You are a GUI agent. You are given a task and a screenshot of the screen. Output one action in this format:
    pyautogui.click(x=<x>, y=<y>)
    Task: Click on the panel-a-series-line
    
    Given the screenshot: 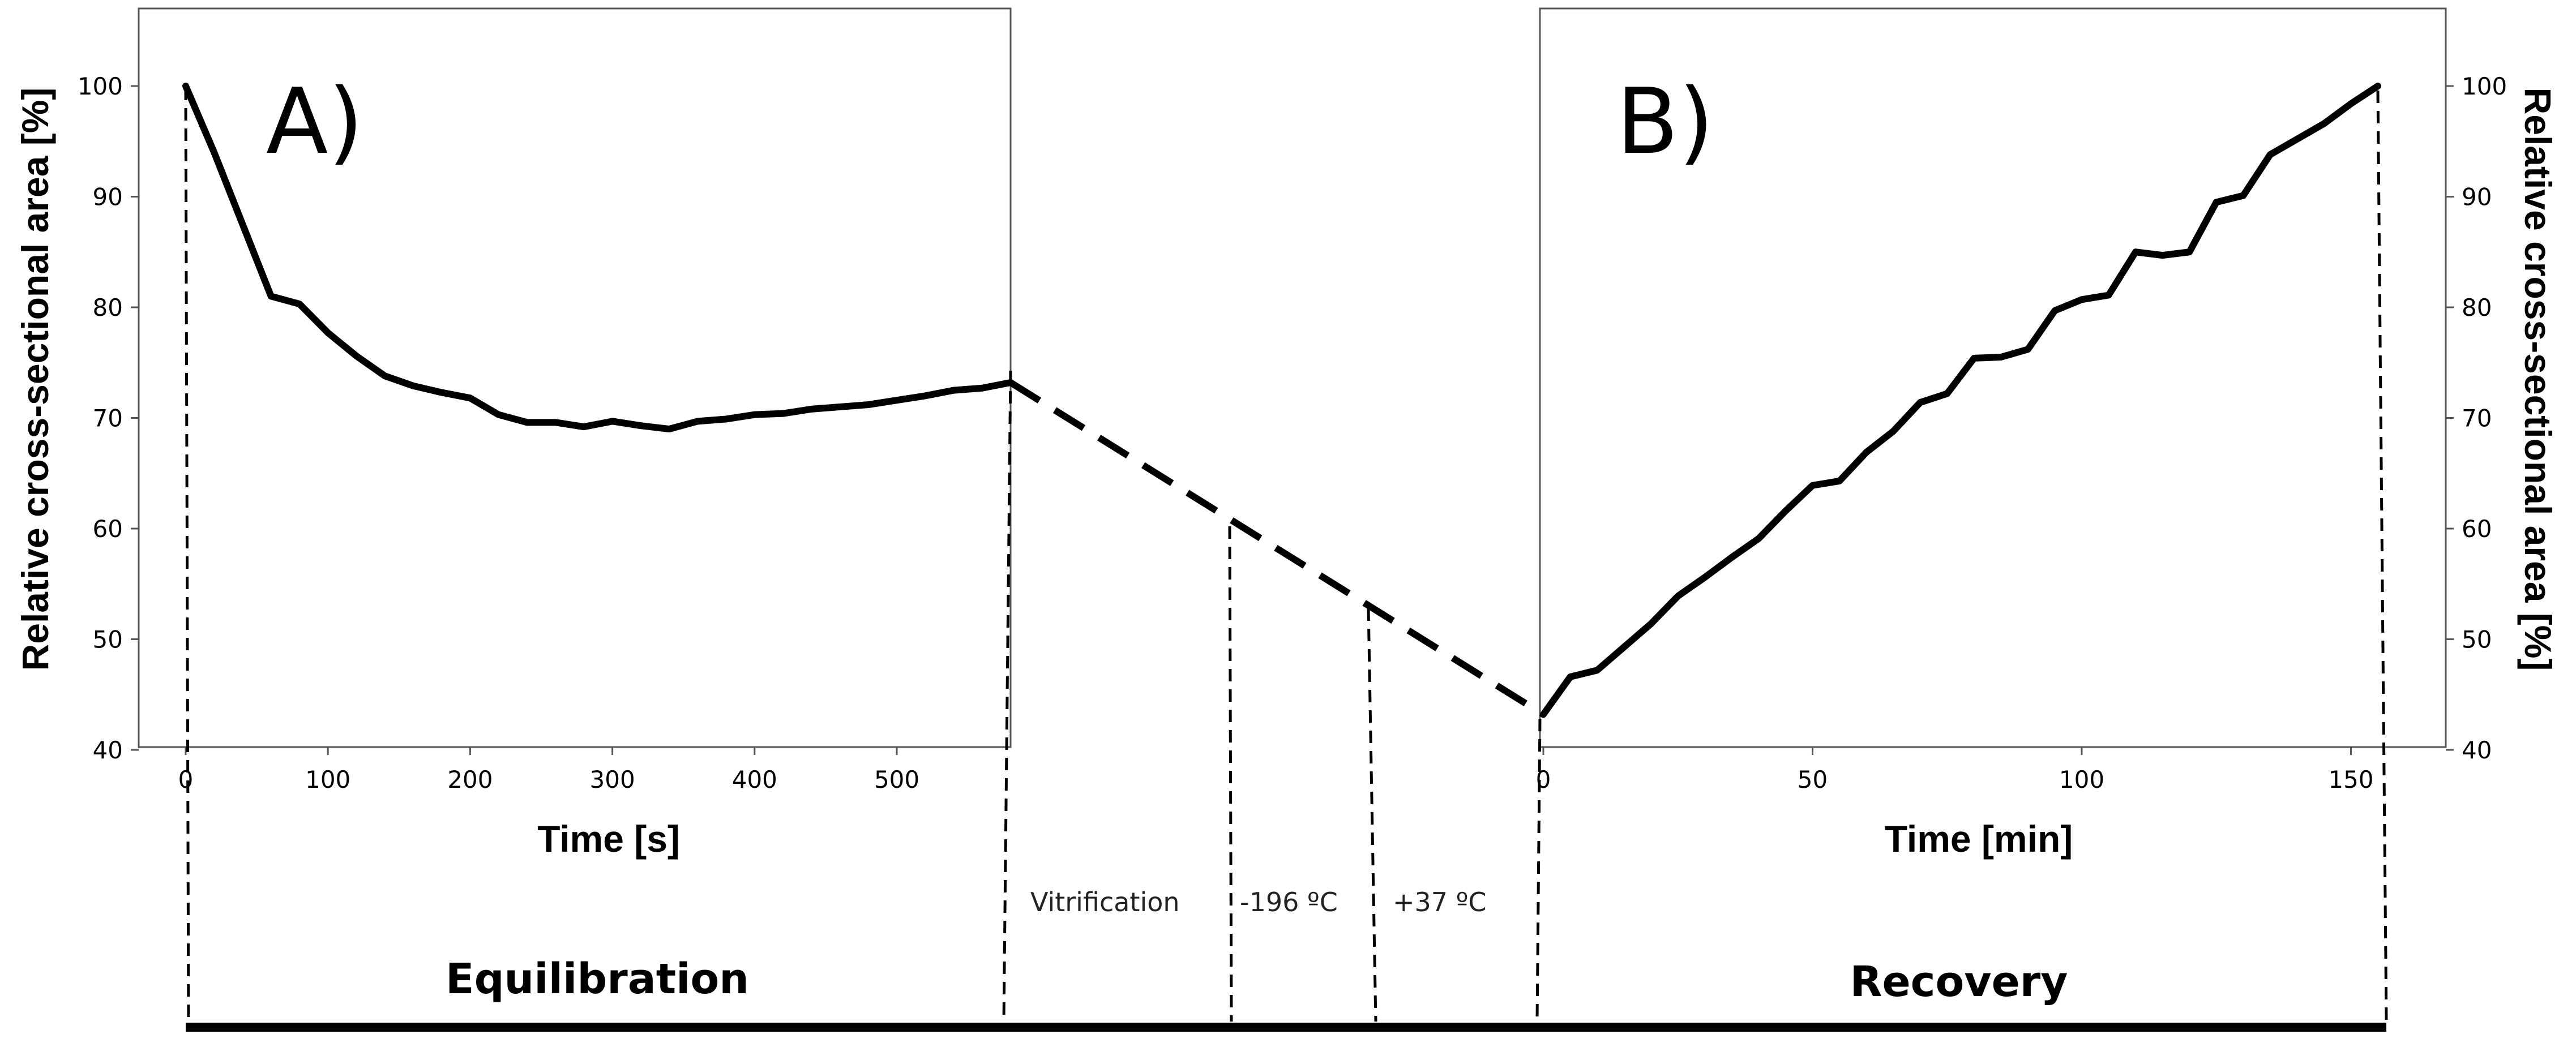 What is the action you would take?
    pyautogui.click(x=598, y=258)
    